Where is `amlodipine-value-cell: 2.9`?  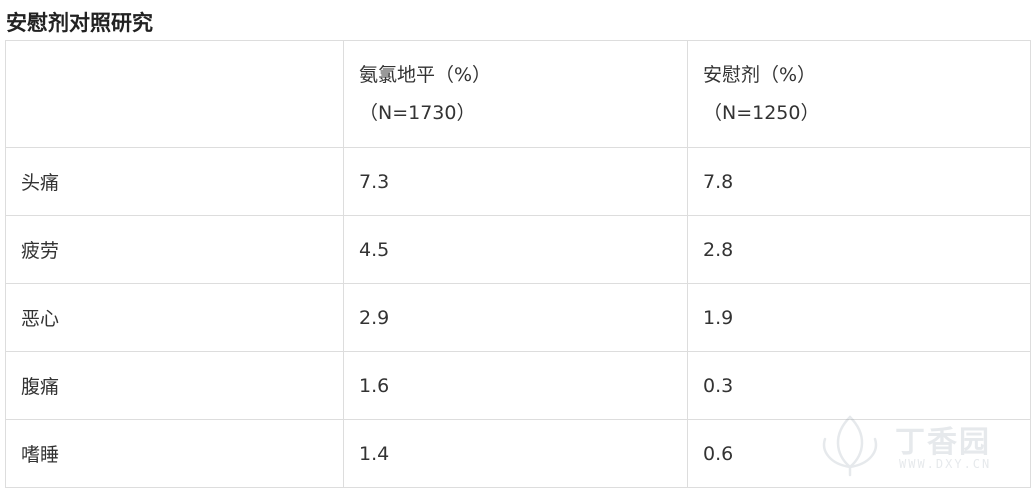 amlodipine-value-cell: 2.9 is located at coordinates (515, 317).